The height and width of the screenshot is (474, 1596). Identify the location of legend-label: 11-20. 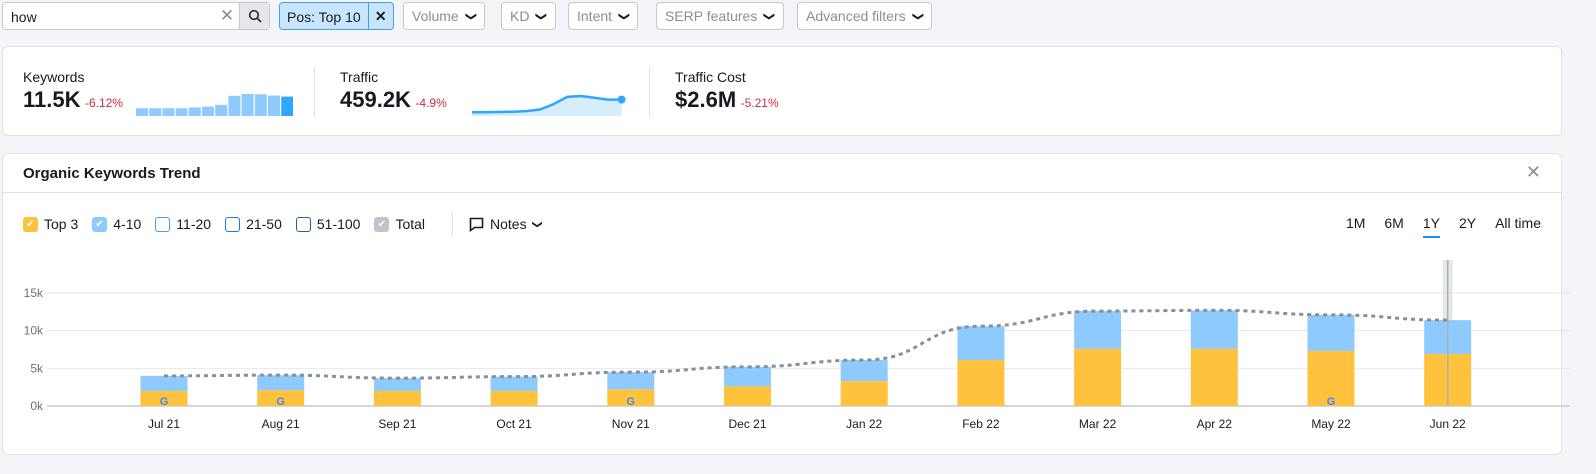
(194, 224).